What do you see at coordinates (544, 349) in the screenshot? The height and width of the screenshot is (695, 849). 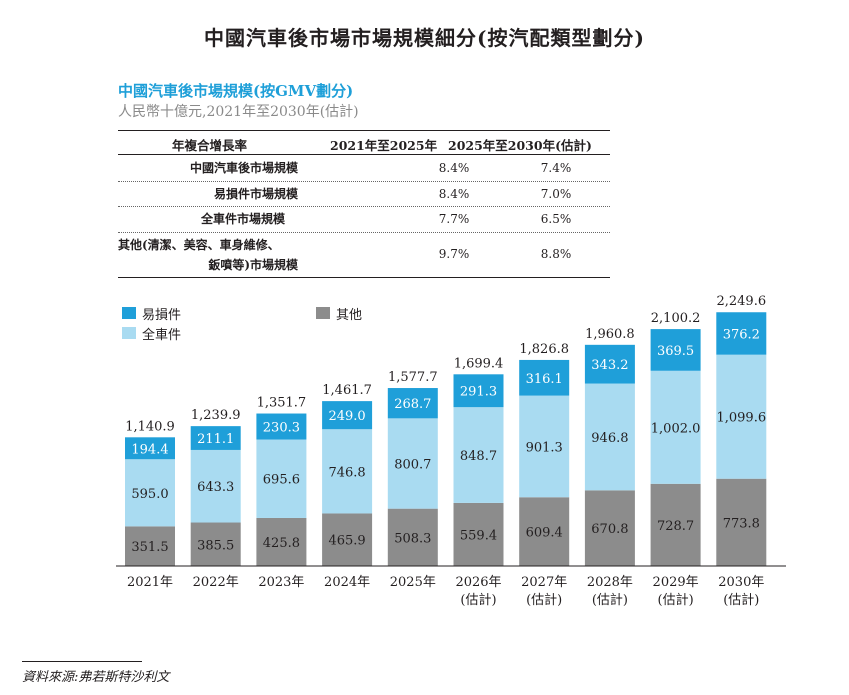 I see `total-label: 1,826.8` at bounding box center [544, 349].